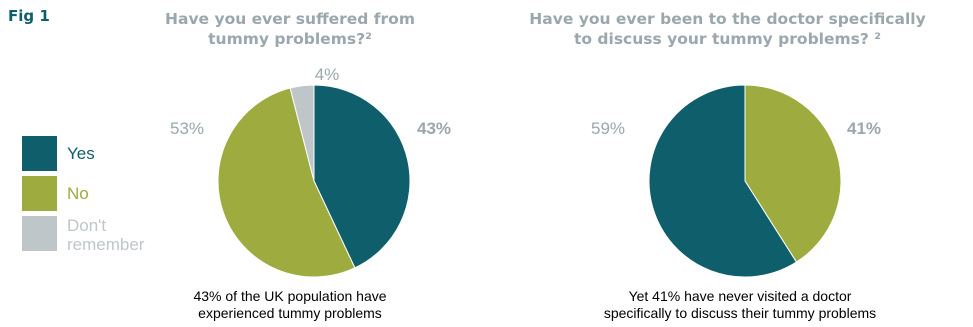  I want to click on pie-data-label: 41%, so click(864, 128).